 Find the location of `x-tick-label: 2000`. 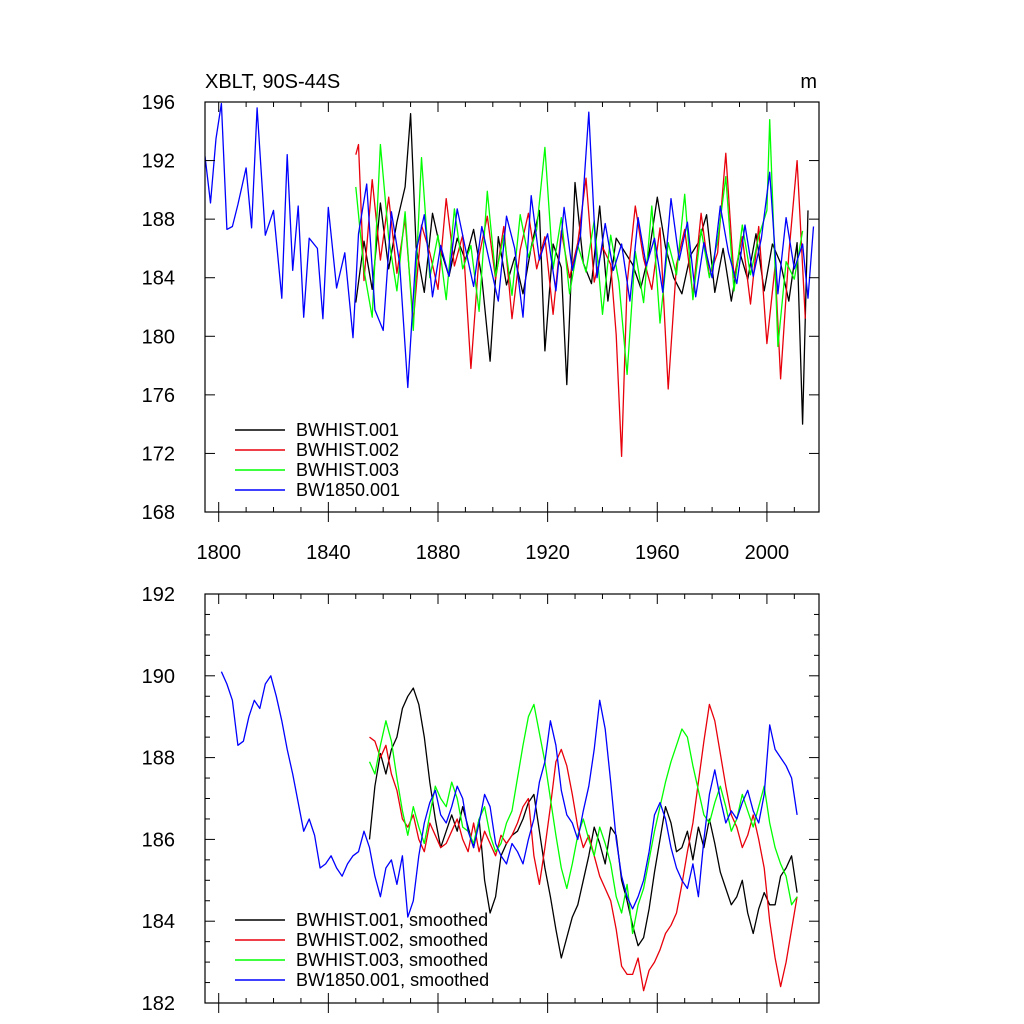

x-tick-label: 2000 is located at coordinates (767, 553).